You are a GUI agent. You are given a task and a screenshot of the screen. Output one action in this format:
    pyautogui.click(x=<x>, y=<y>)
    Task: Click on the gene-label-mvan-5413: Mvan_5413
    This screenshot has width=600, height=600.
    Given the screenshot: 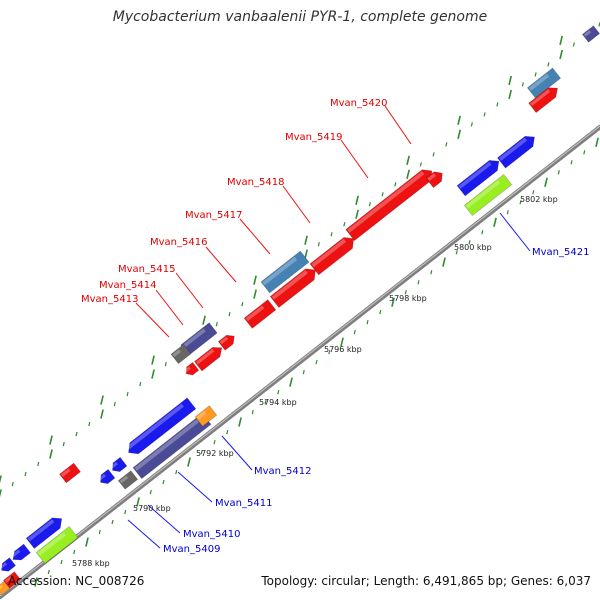 What is the action you would take?
    pyautogui.click(x=109, y=299)
    